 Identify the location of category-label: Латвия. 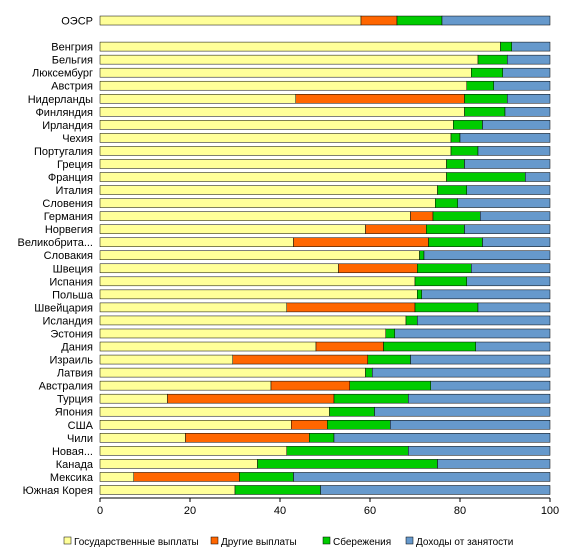
(75, 374).